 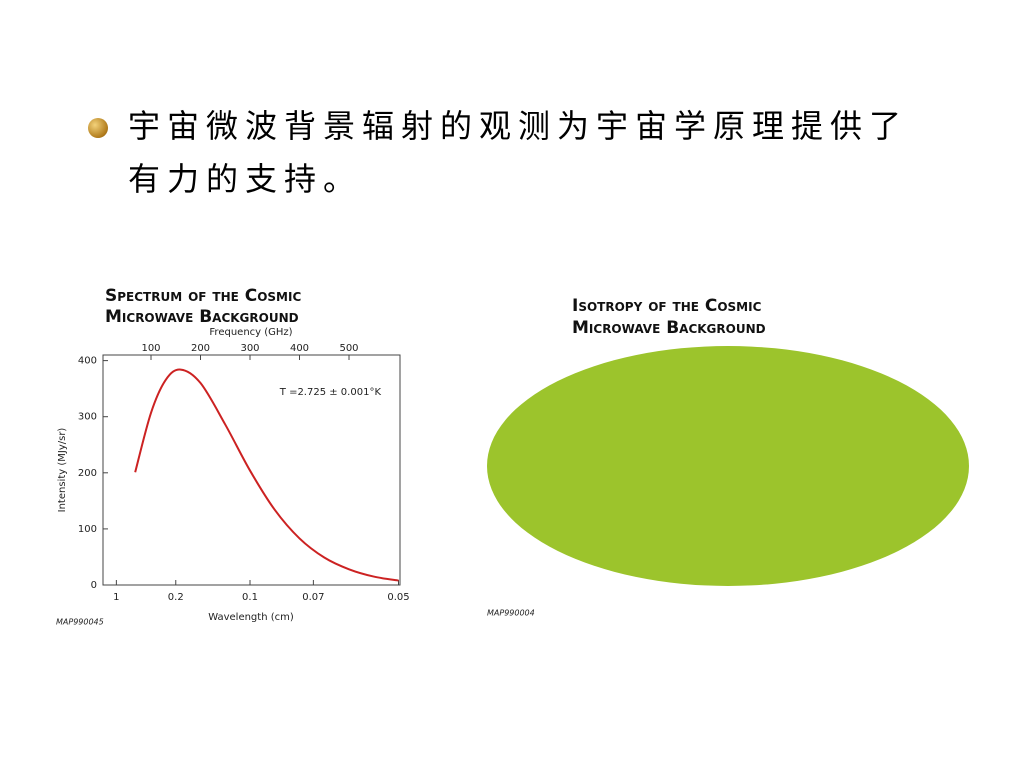 I want to click on spectrum-line, so click(x=266, y=475).